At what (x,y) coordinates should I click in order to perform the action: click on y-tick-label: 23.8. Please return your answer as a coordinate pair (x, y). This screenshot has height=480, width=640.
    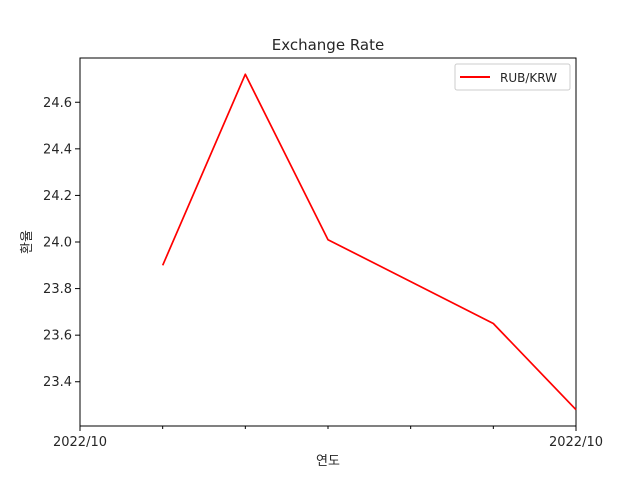
    Looking at the image, I should click on (57, 289).